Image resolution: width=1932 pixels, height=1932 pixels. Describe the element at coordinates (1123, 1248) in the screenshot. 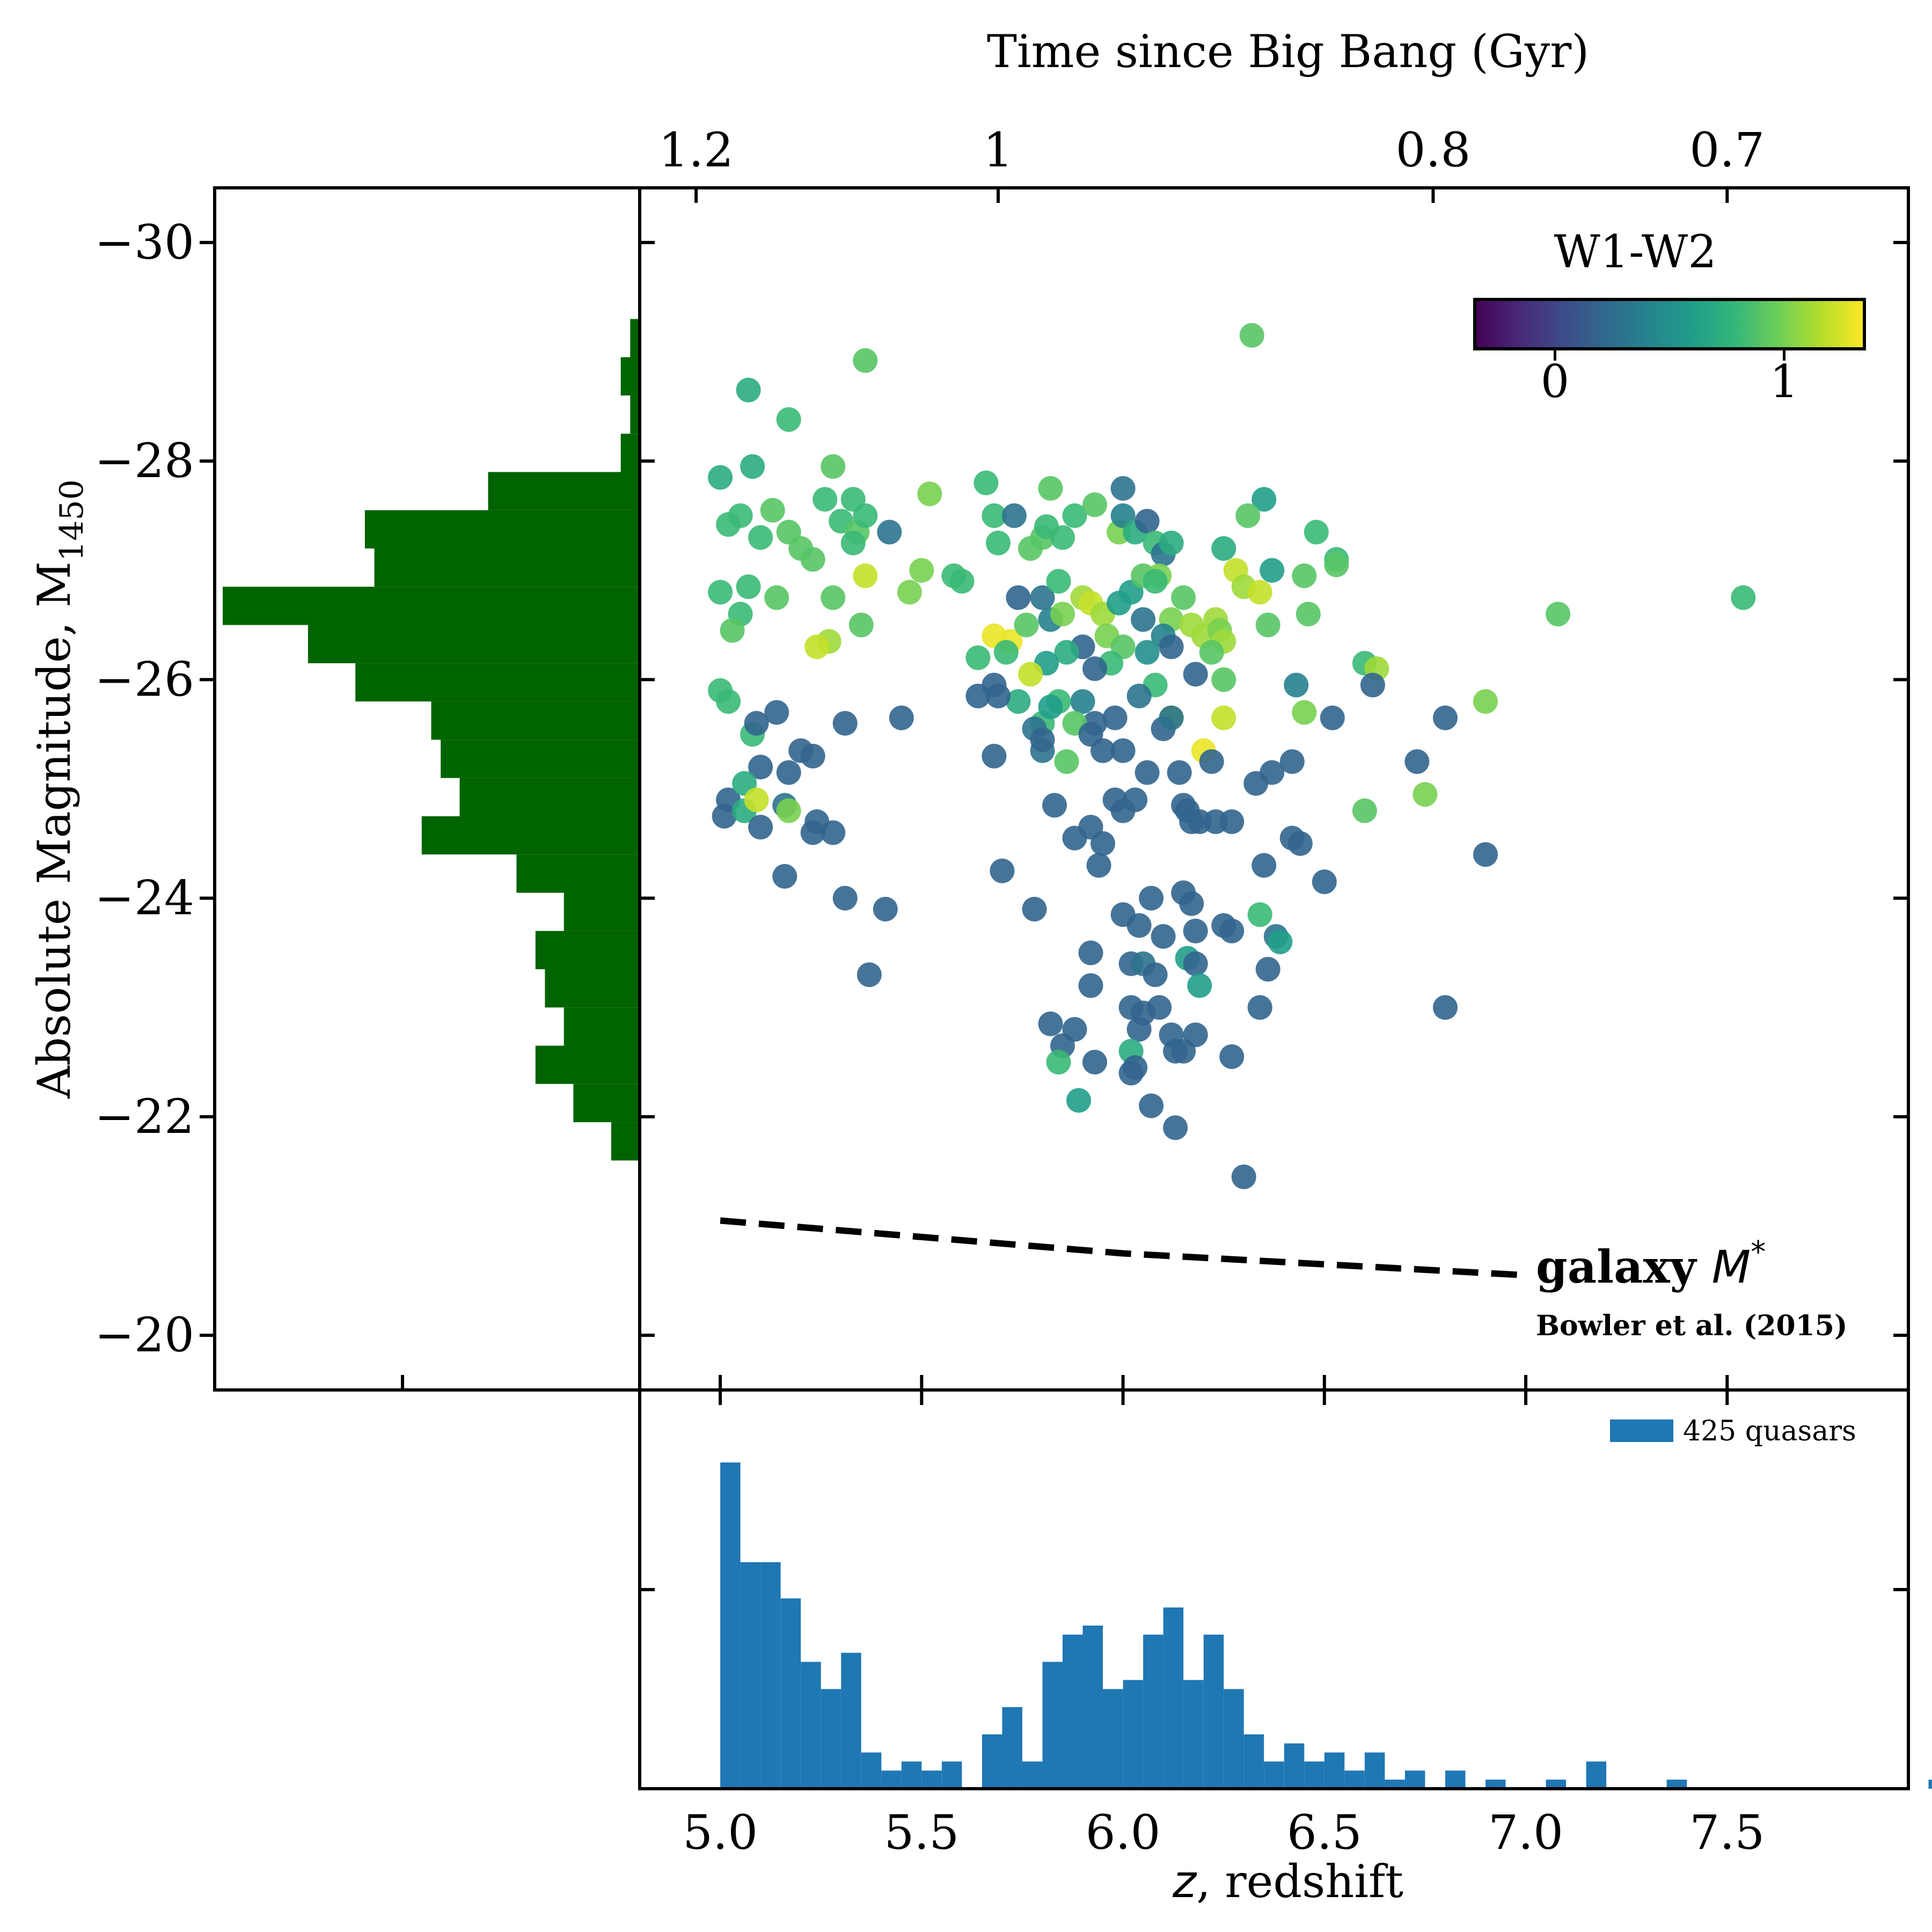

I see `galaxy-mstar-line` at that location.